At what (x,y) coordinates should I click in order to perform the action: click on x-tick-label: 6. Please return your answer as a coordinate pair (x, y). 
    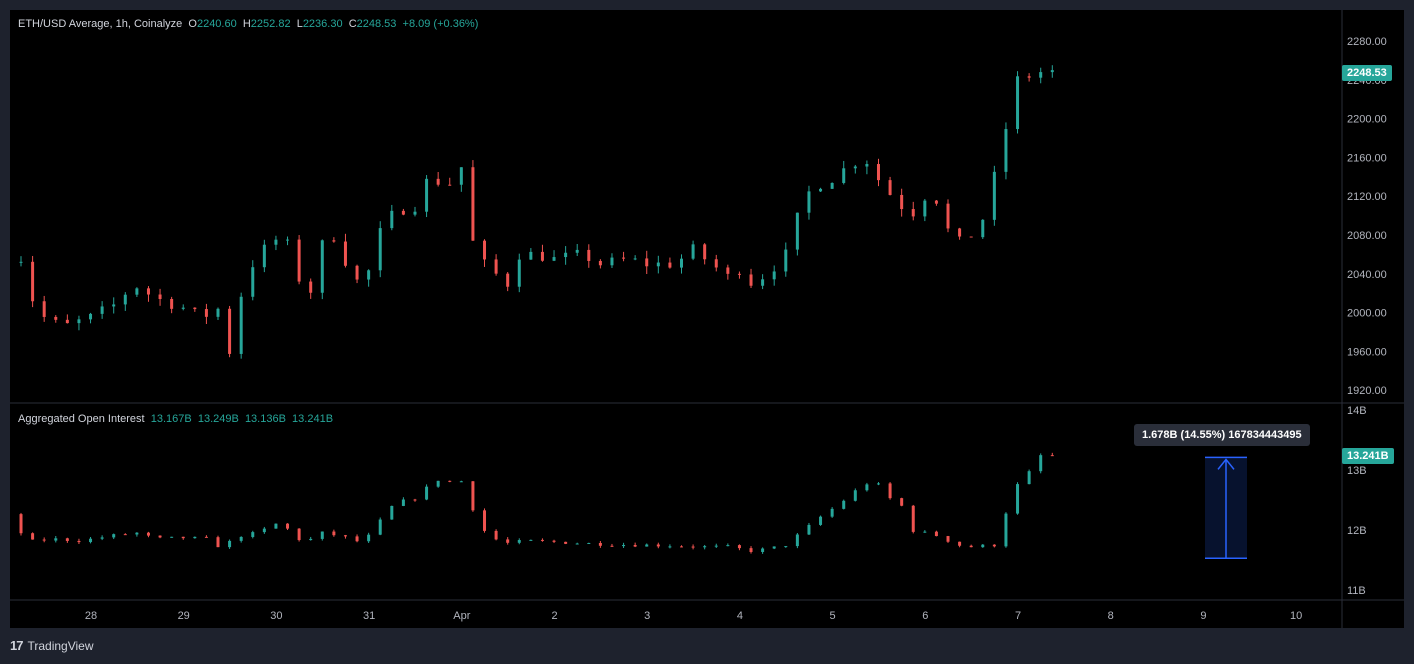
    Looking at the image, I should click on (925, 616).